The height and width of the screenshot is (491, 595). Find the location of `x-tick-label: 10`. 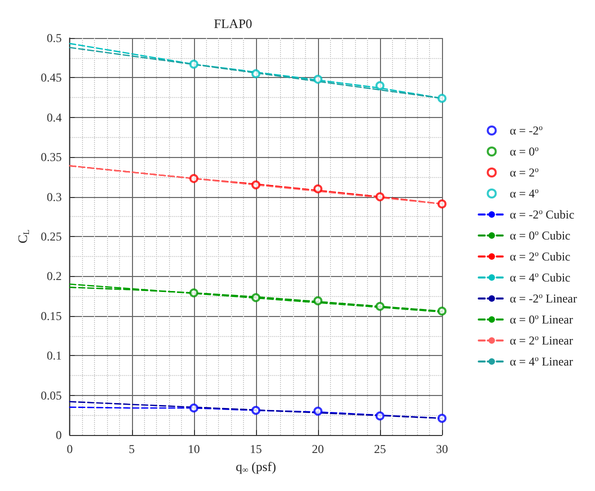

x-tick-label: 10 is located at coordinates (194, 449).